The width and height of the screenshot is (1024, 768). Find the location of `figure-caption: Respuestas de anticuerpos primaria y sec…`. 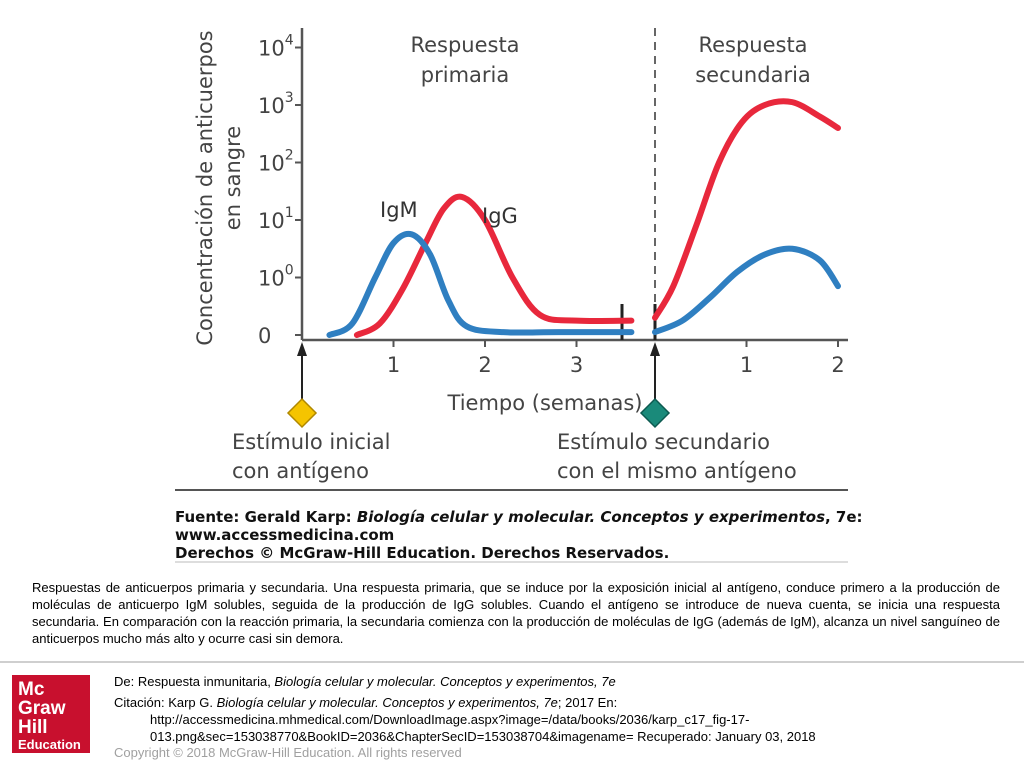

figure-caption: Respuestas de anticuerpos primaria y sec… is located at coordinates (516, 613).